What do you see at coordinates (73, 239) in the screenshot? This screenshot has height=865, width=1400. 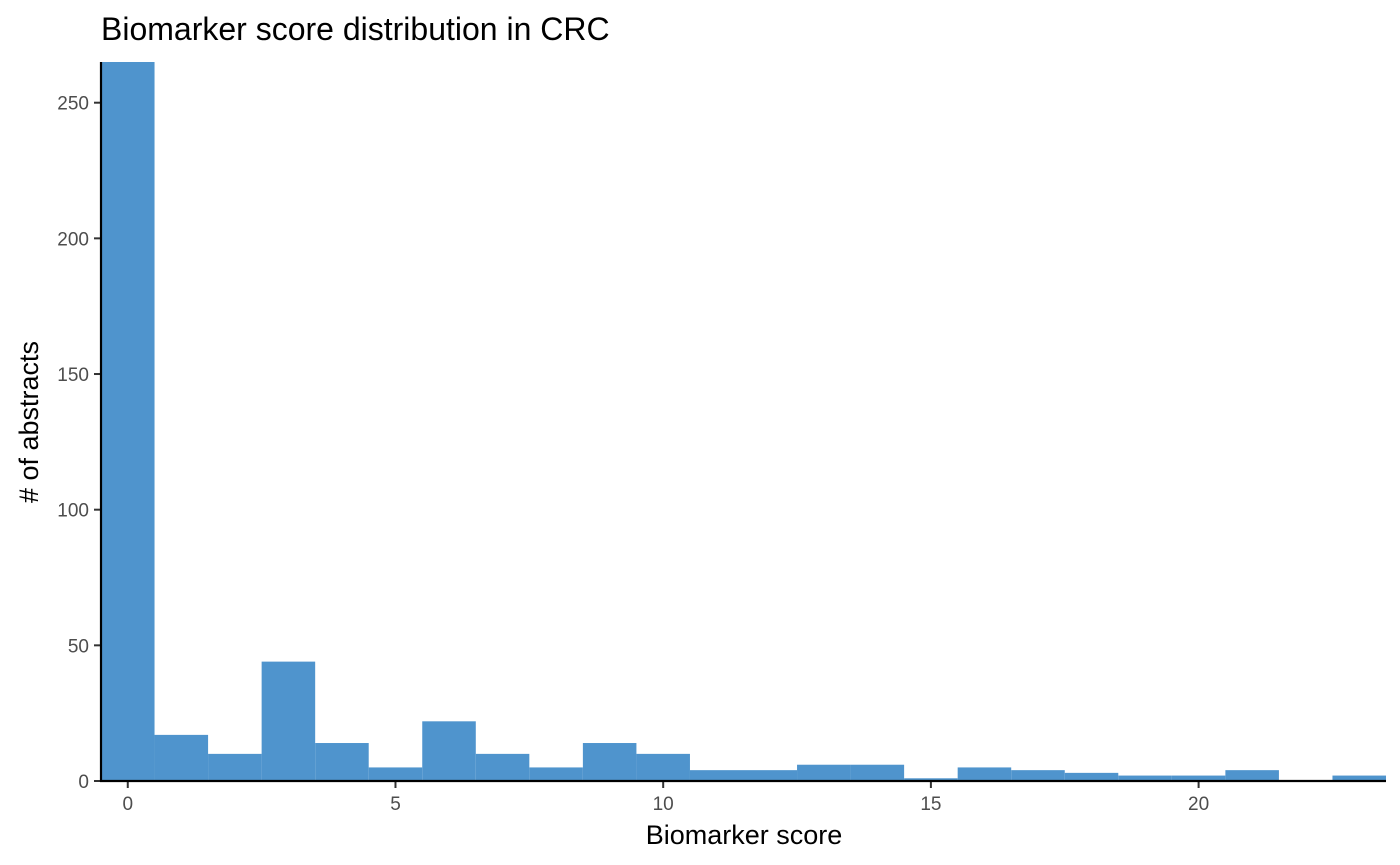 I see `y-tick-label: 200` at bounding box center [73, 239].